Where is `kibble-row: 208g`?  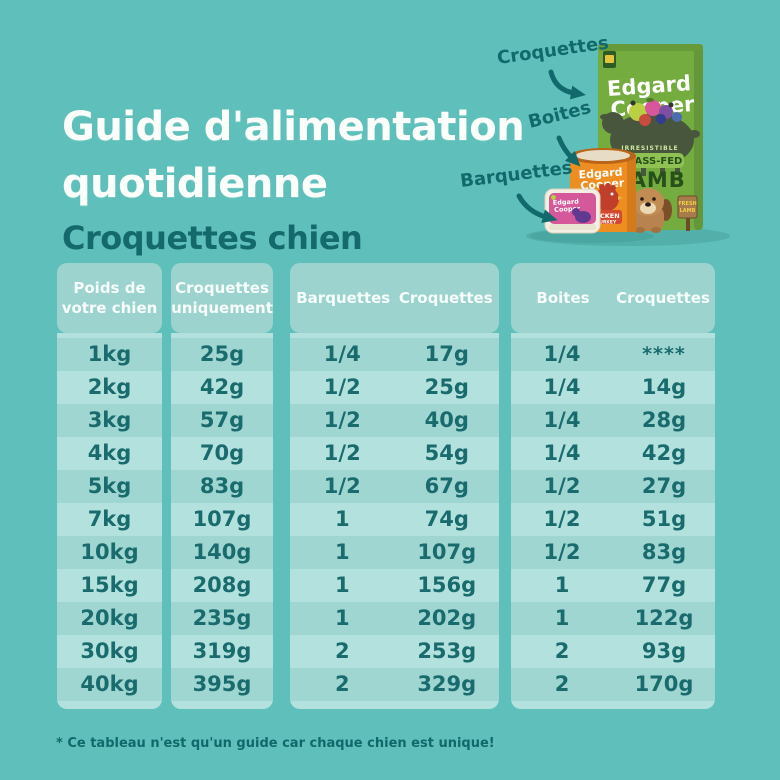 kibble-row: 208g is located at coordinates (222, 585).